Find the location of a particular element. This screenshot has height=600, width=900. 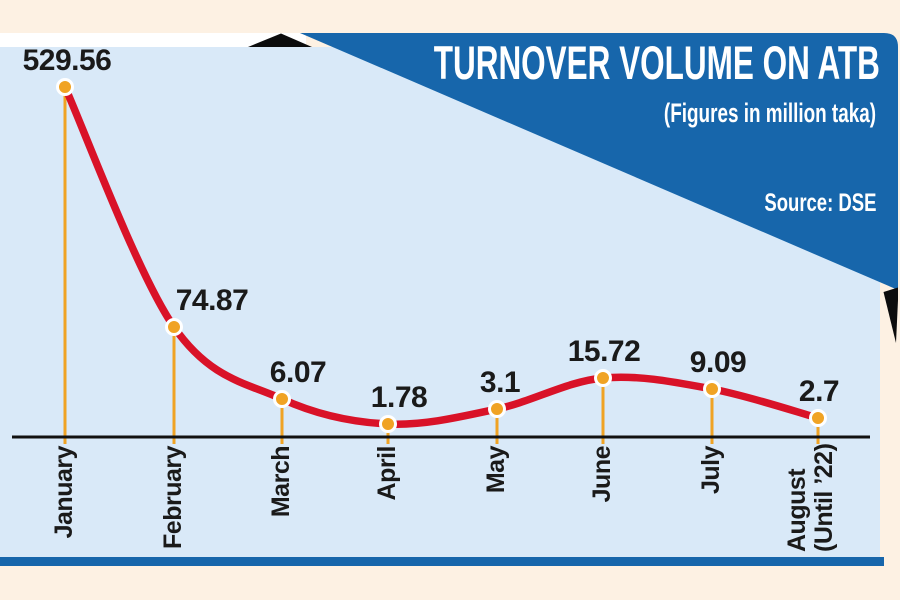

month-label-april: April is located at coordinates (387, 473).